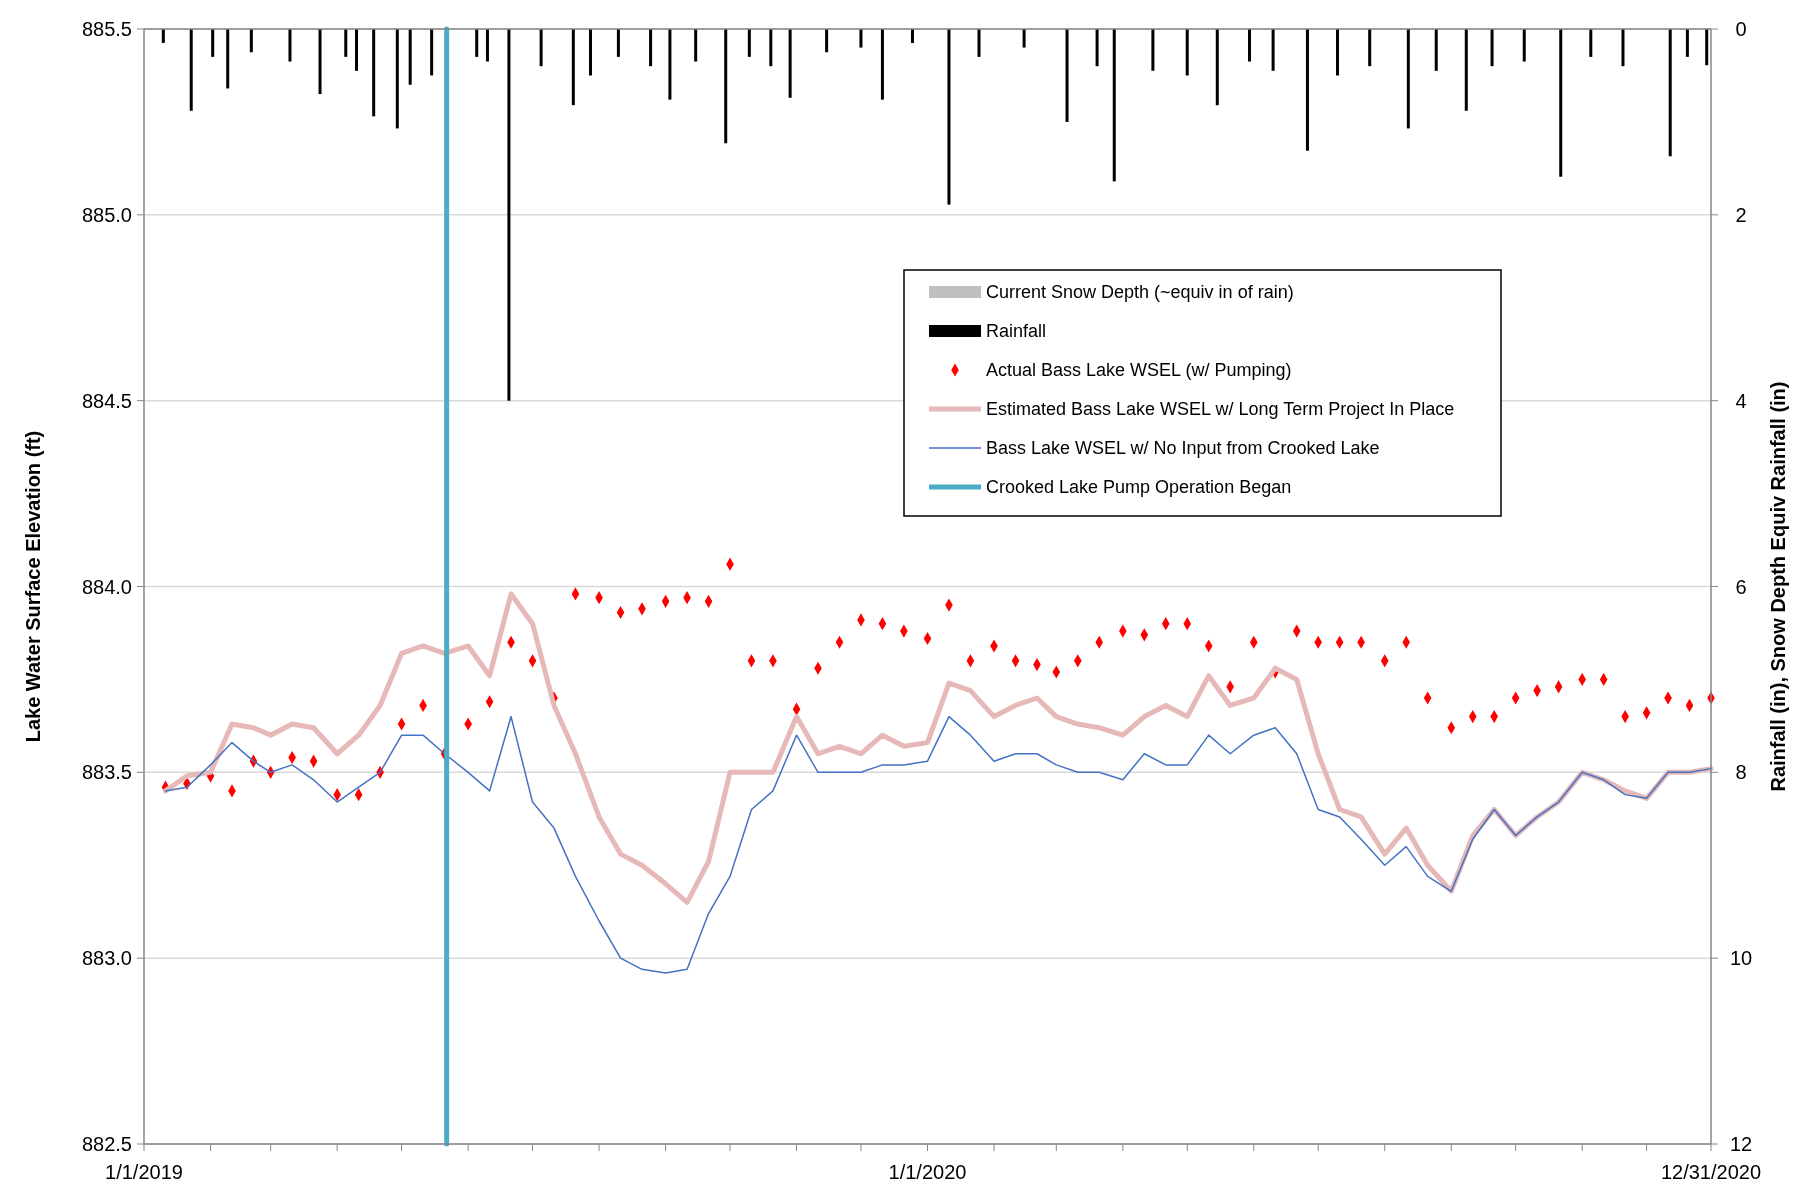 This screenshot has width=1805, height=1197. I want to click on x-tick-label: 1/1/2020, so click(927, 1172).